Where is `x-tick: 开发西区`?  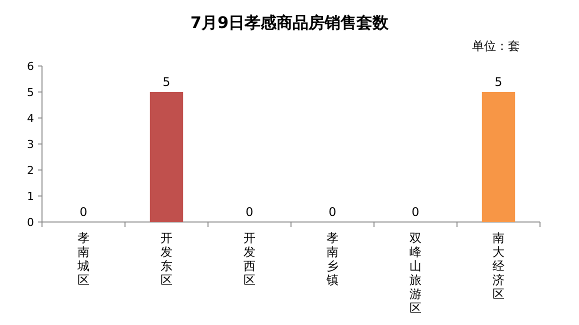
x-tick: 开发西区 is located at coordinates (250, 259).